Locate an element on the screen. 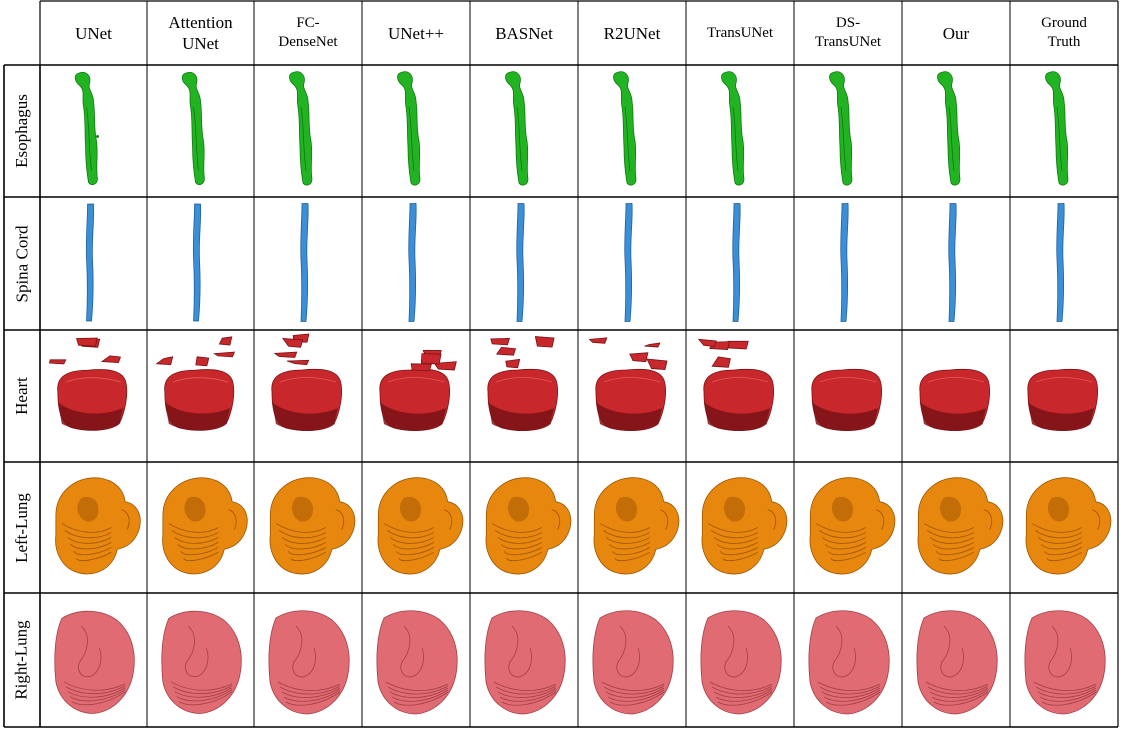  row-label: Spina Cord is located at coordinates (22, 263).